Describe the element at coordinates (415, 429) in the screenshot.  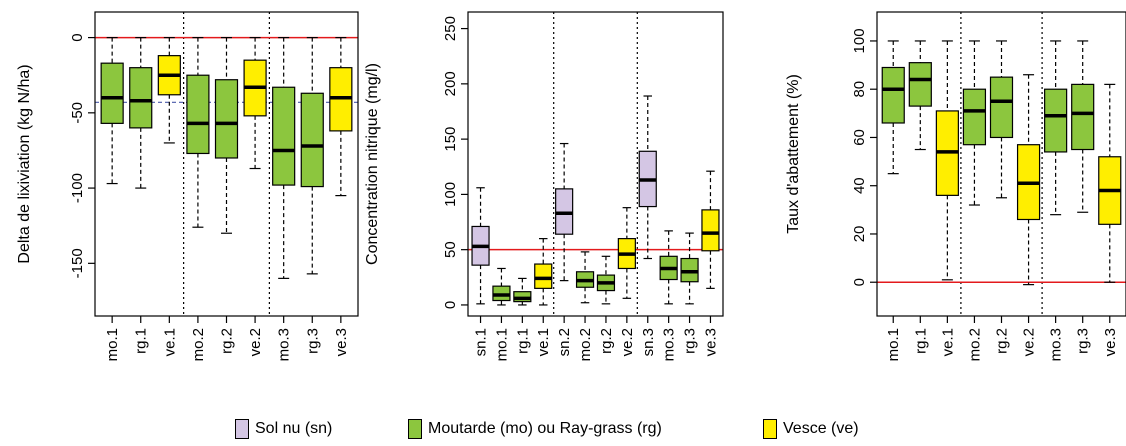
I see `legend-swatch-moutarde-raygrass` at that location.